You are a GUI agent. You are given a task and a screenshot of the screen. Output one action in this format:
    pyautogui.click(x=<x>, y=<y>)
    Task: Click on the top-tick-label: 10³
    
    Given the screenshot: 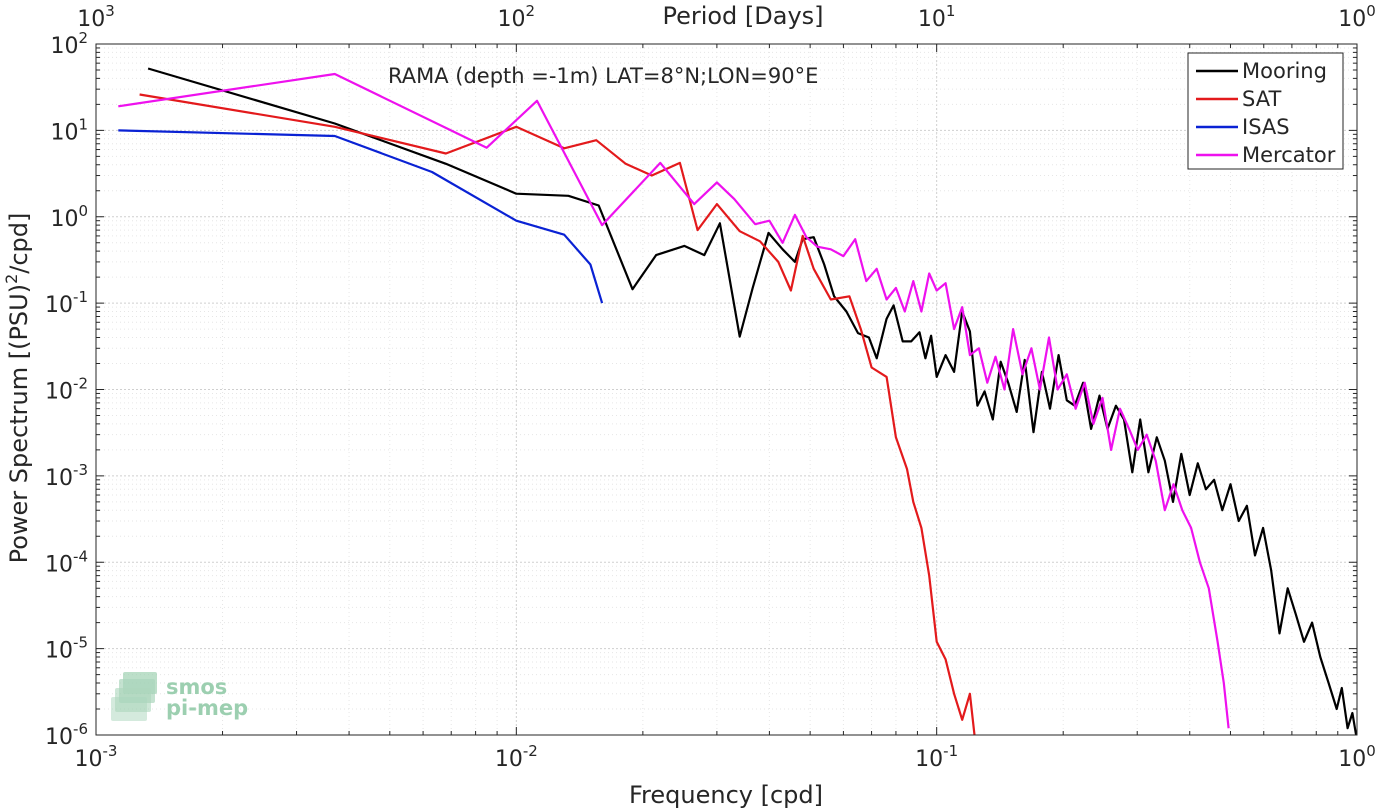 What is the action you would take?
    pyautogui.click(x=96, y=17)
    